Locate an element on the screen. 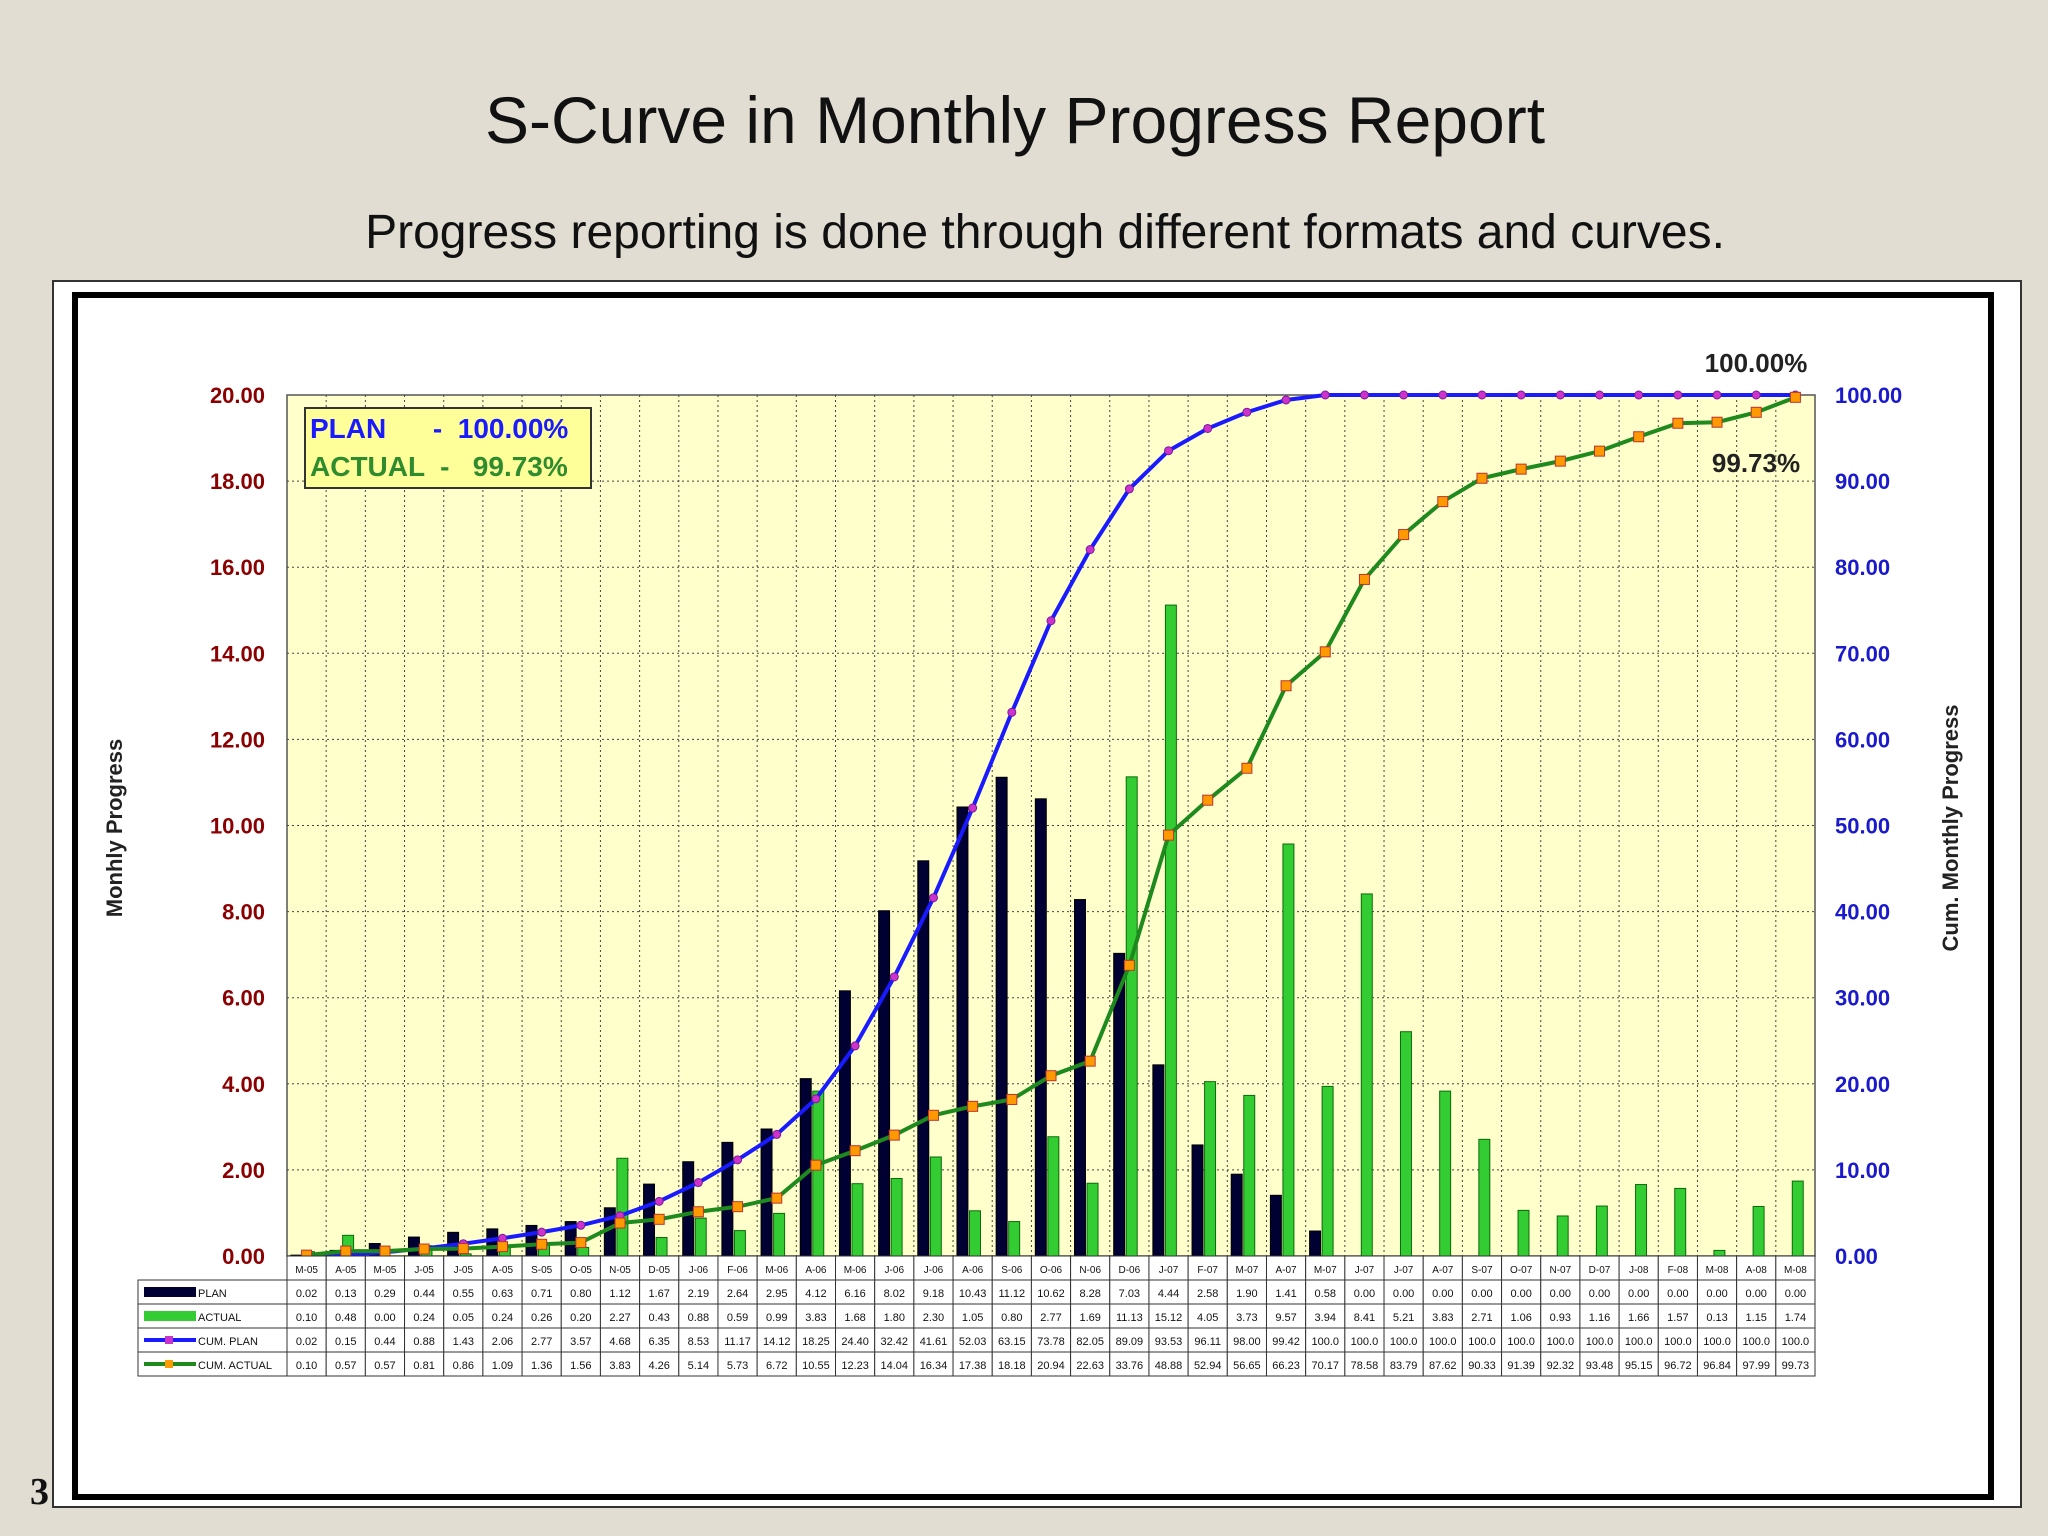 The image size is (2048, 1536). category-label: D-05 is located at coordinates (659, 1270).